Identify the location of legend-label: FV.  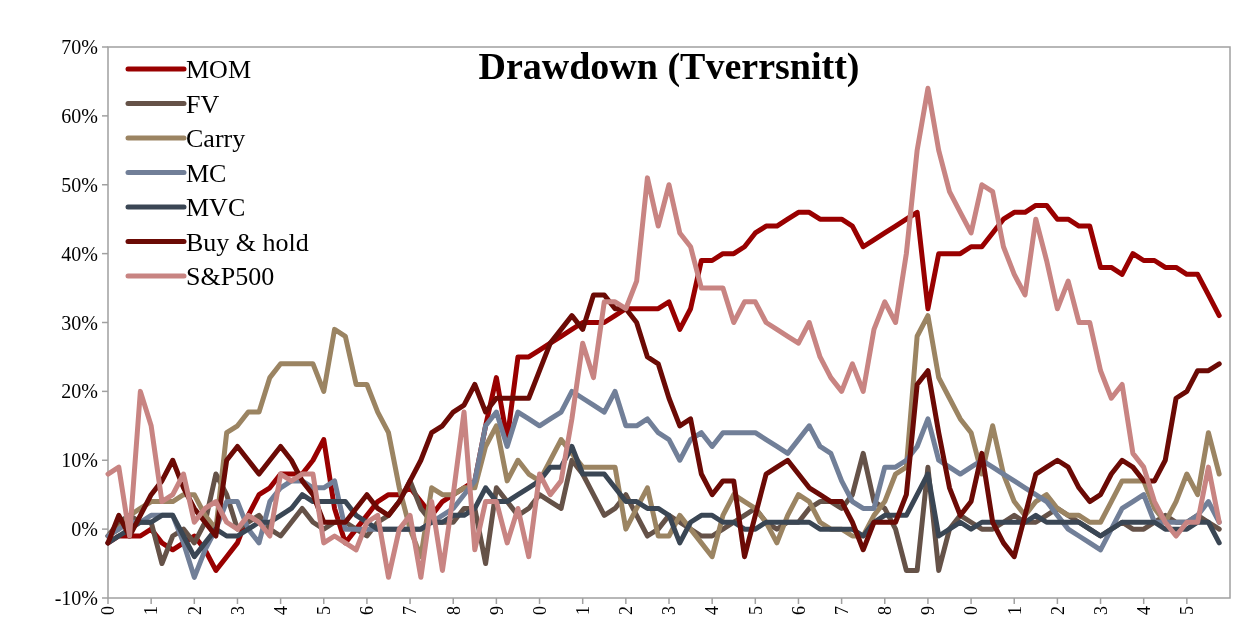
(203, 104).